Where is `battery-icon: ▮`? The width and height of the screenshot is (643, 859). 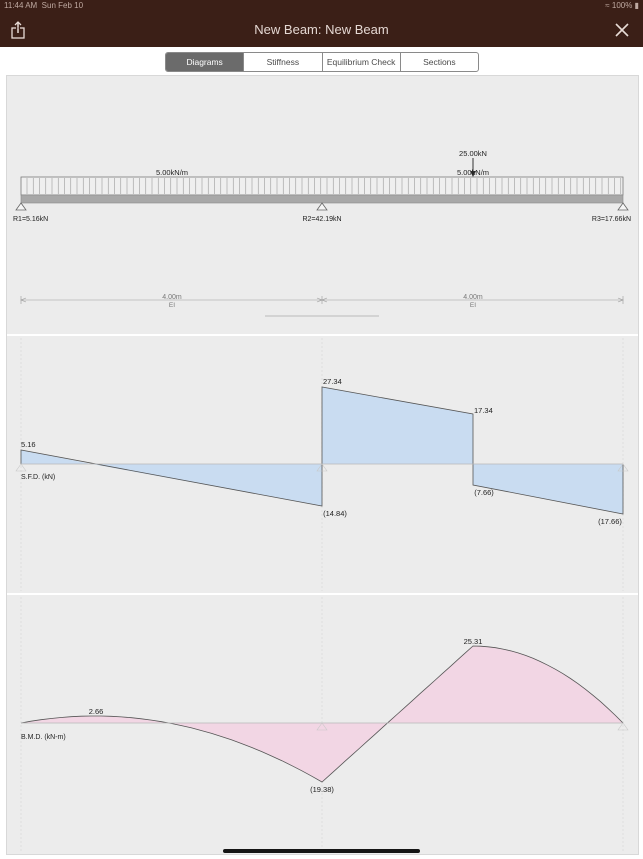 battery-icon: ▮ is located at coordinates (636, 5).